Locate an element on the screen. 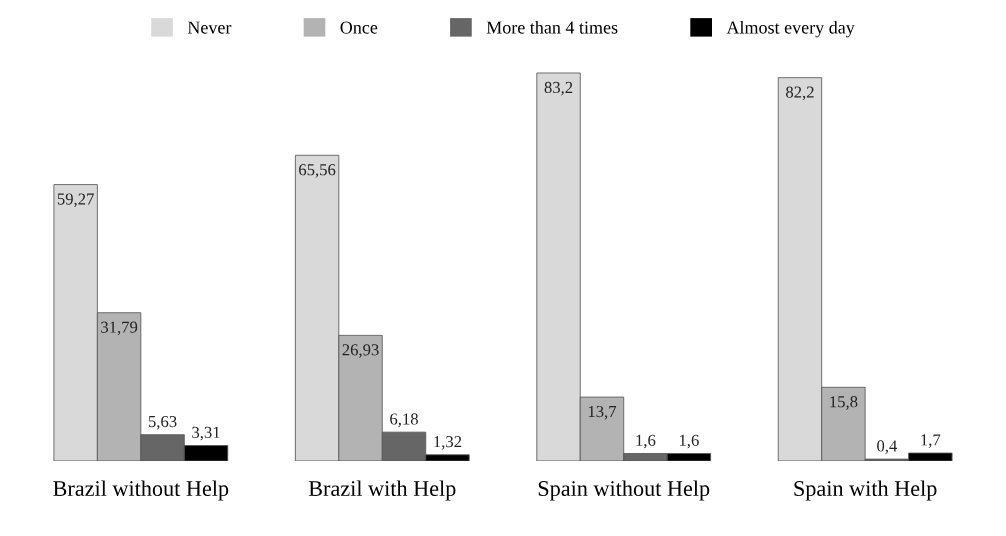 This screenshot has height=536, width=1006. x-tick-label: Spain with Help is located at coordinates (865, 490).